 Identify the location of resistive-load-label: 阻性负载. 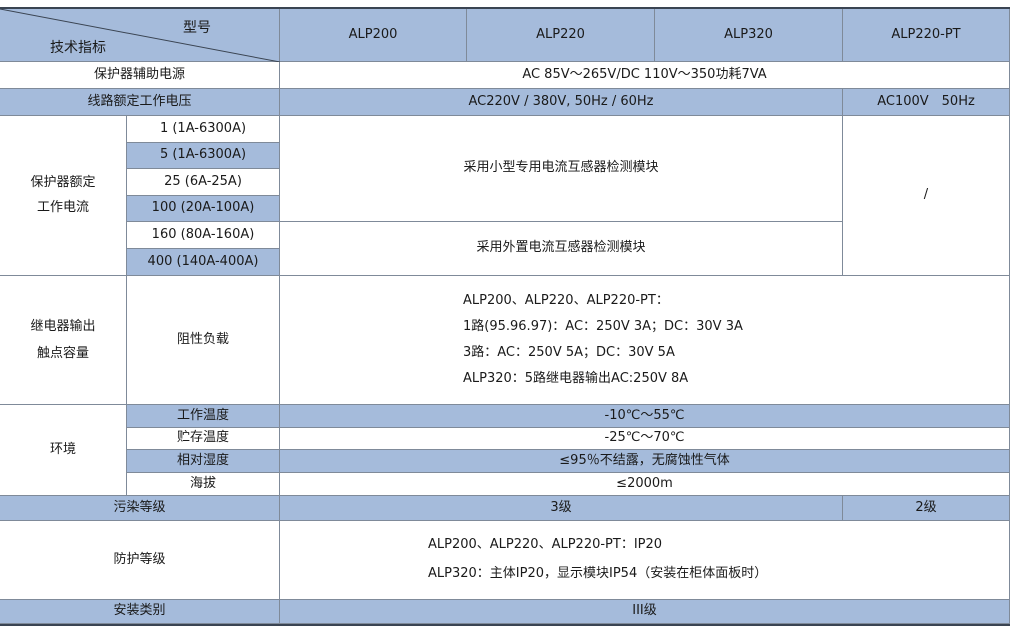
(203, 340).